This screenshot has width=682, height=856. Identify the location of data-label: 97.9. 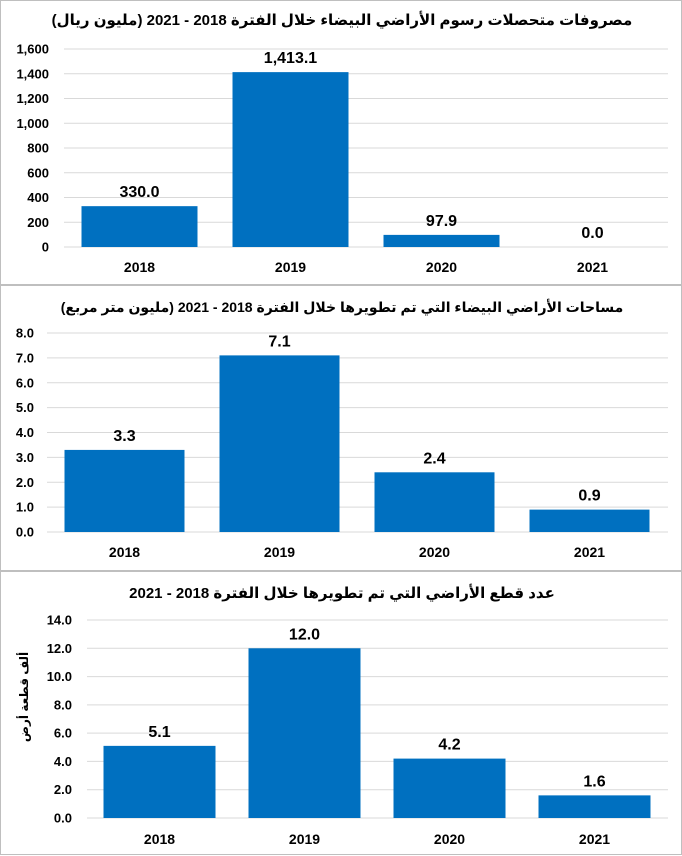
(441, 221).